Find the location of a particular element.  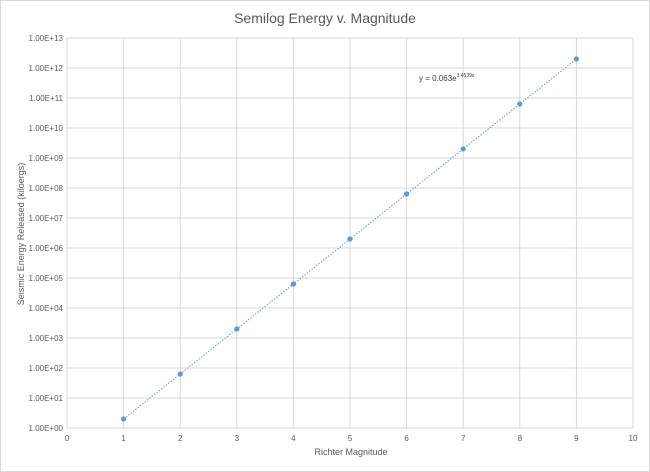

x-tick-label: 1 is located at coordinates (123, 438).